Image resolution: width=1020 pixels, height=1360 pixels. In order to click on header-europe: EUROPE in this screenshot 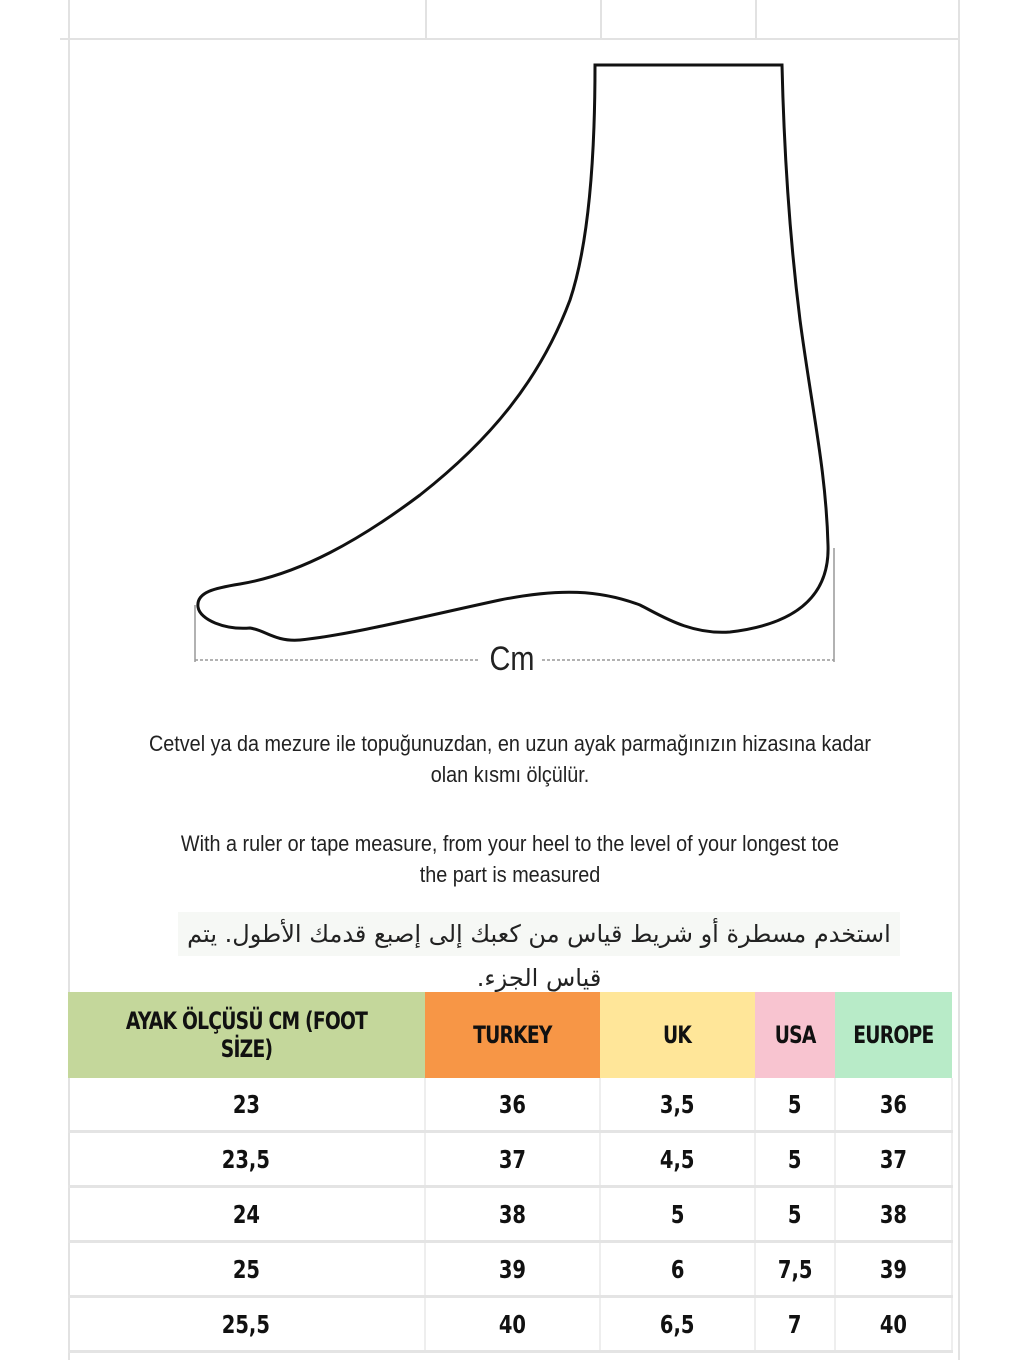, I will do `click(893, 1035)`.